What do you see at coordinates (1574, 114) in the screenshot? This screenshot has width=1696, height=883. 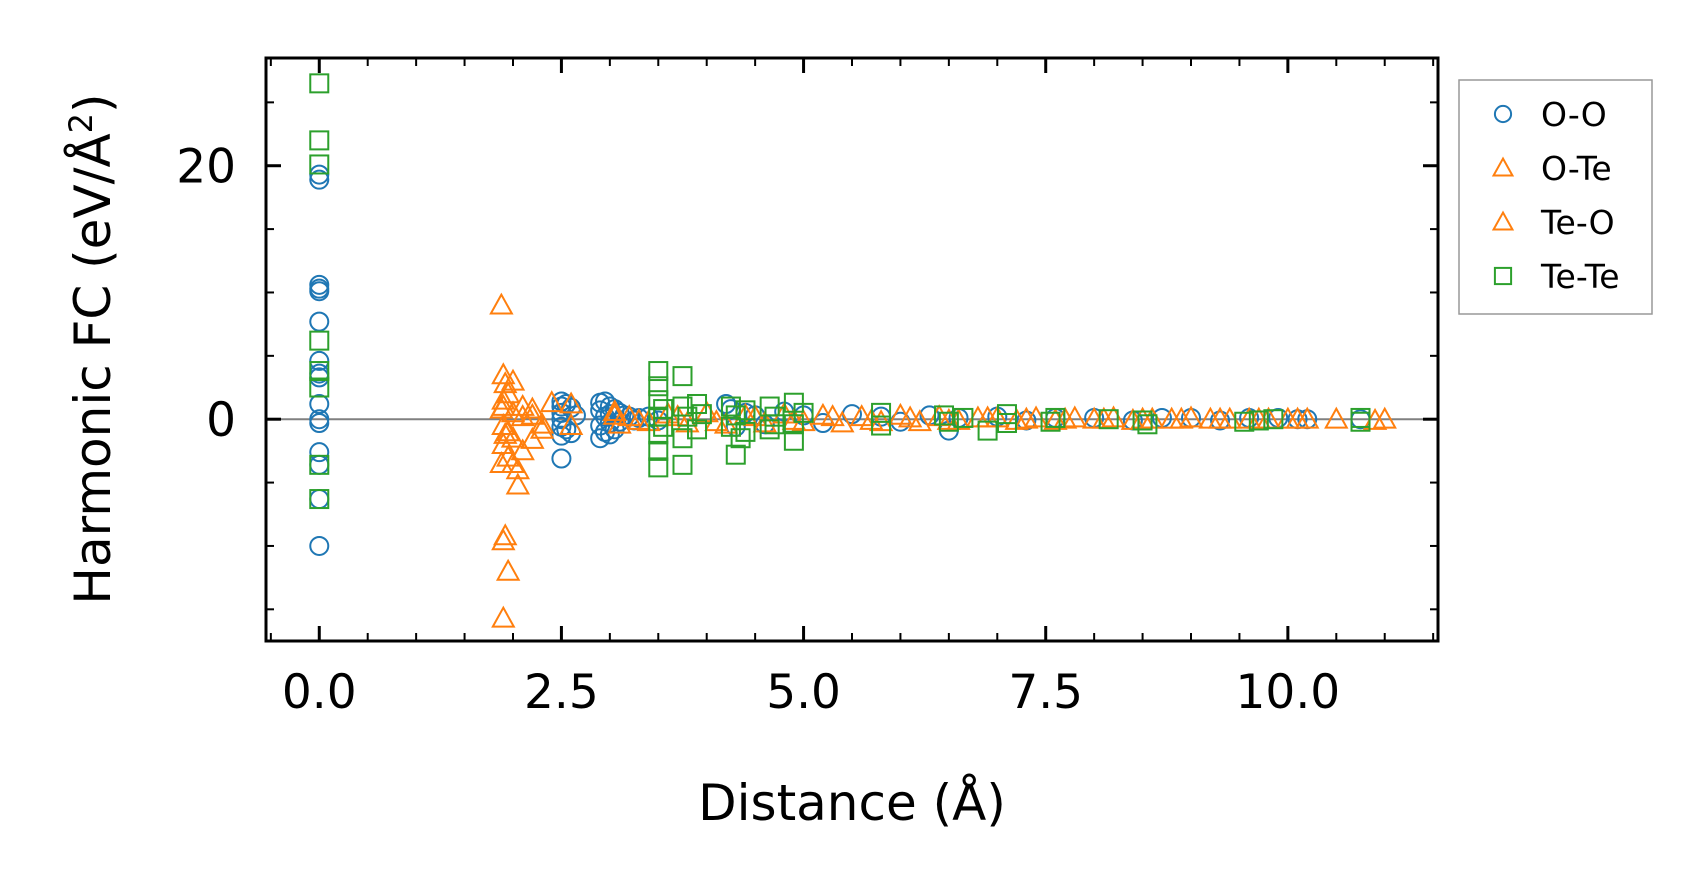 I see `legend-label: O-O` at bounding box center [1574, 114].